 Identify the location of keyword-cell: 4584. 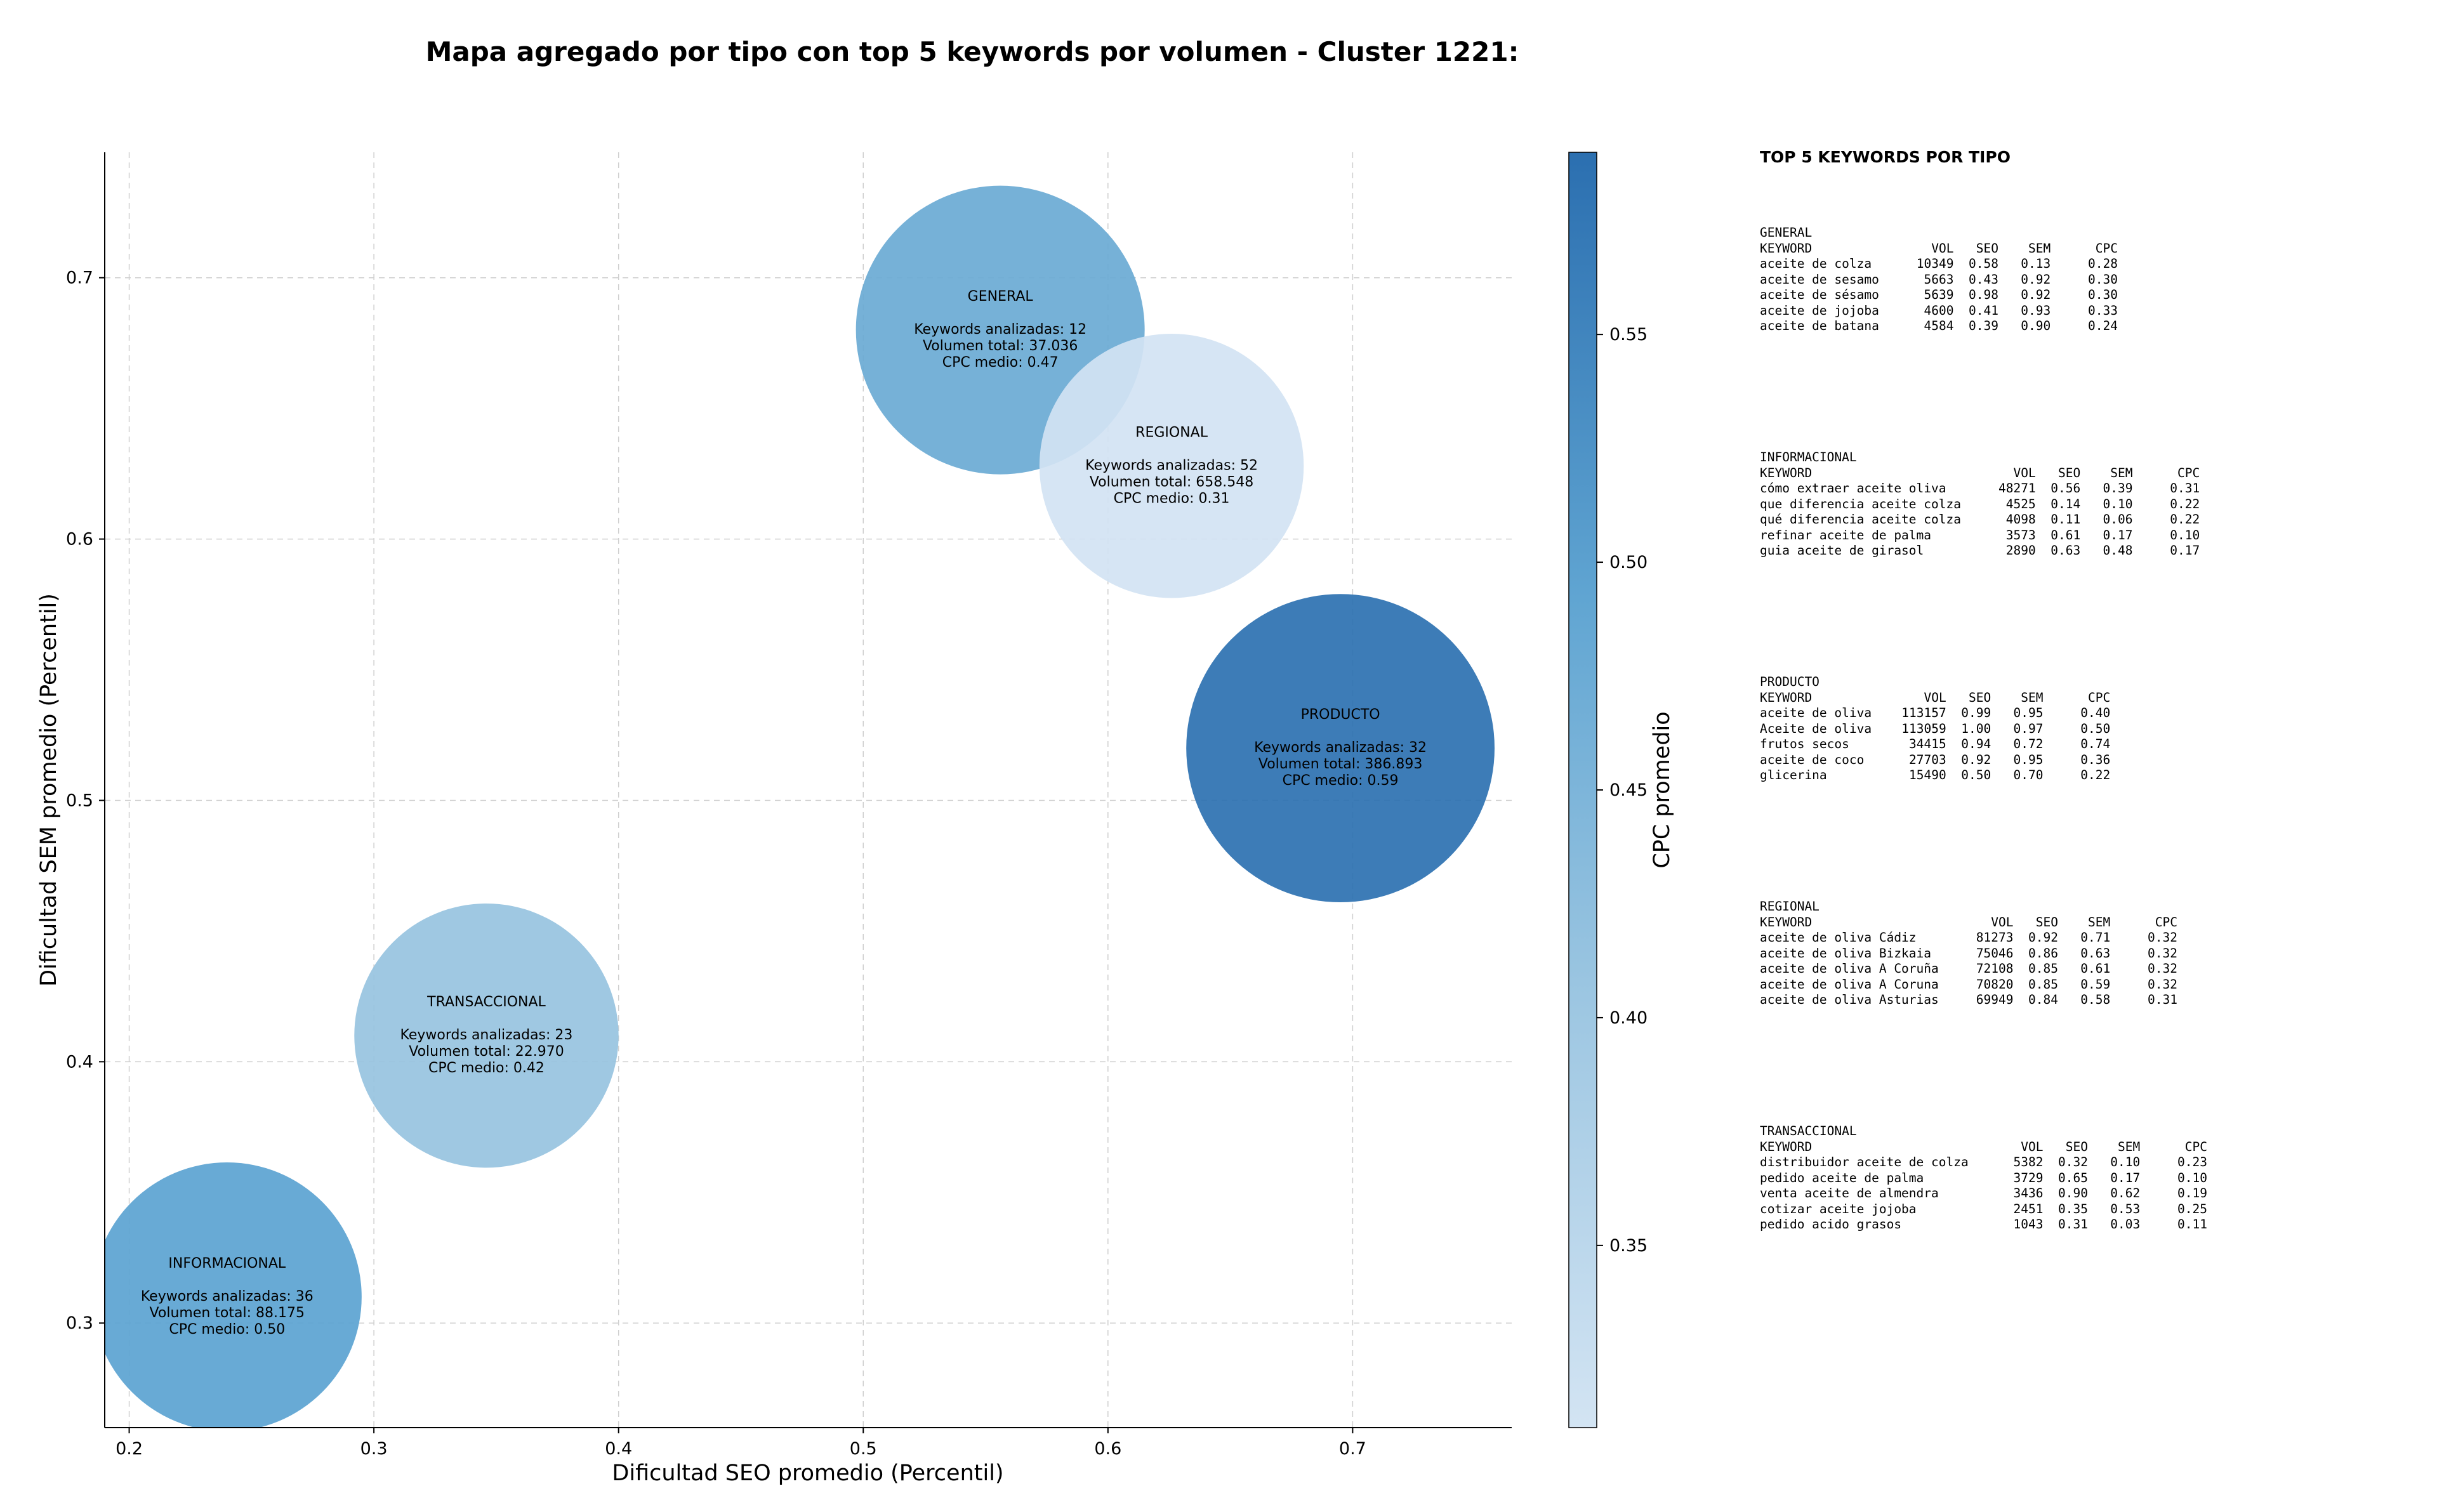
(1939, 326).